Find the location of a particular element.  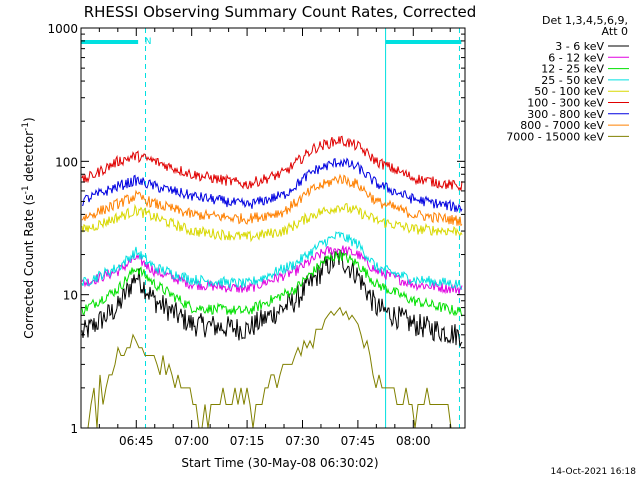

x-tick-label: 07:15 is located at coordinates (247, 441).